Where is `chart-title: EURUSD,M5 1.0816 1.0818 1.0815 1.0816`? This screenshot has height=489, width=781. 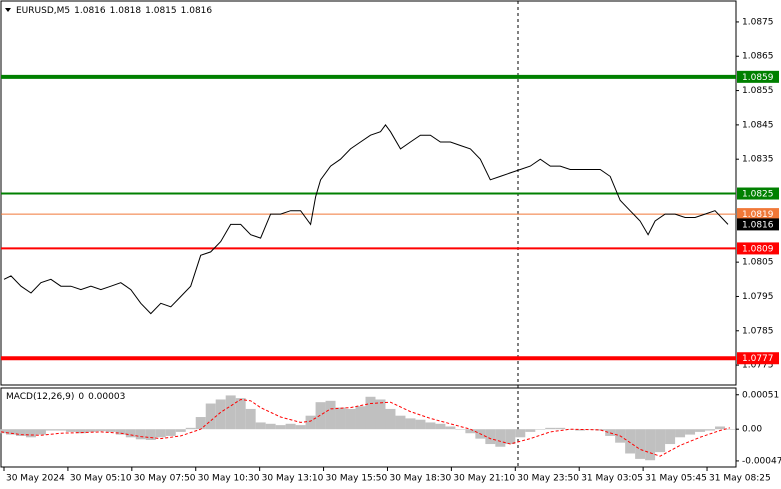 chart-title: EURUSD,M5 1.0816 1.0818 1.0815 1.0816 is located at coordinates (114, 11).